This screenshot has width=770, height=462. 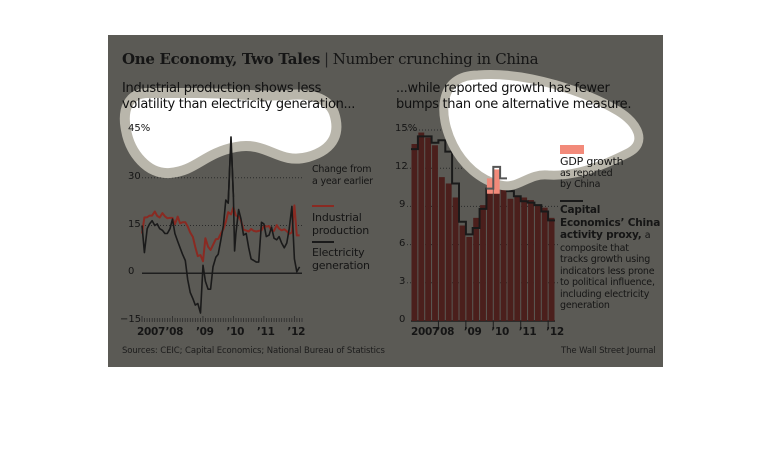 I want to click on legend-industrial-line2: production, so click(x=341, y=230).